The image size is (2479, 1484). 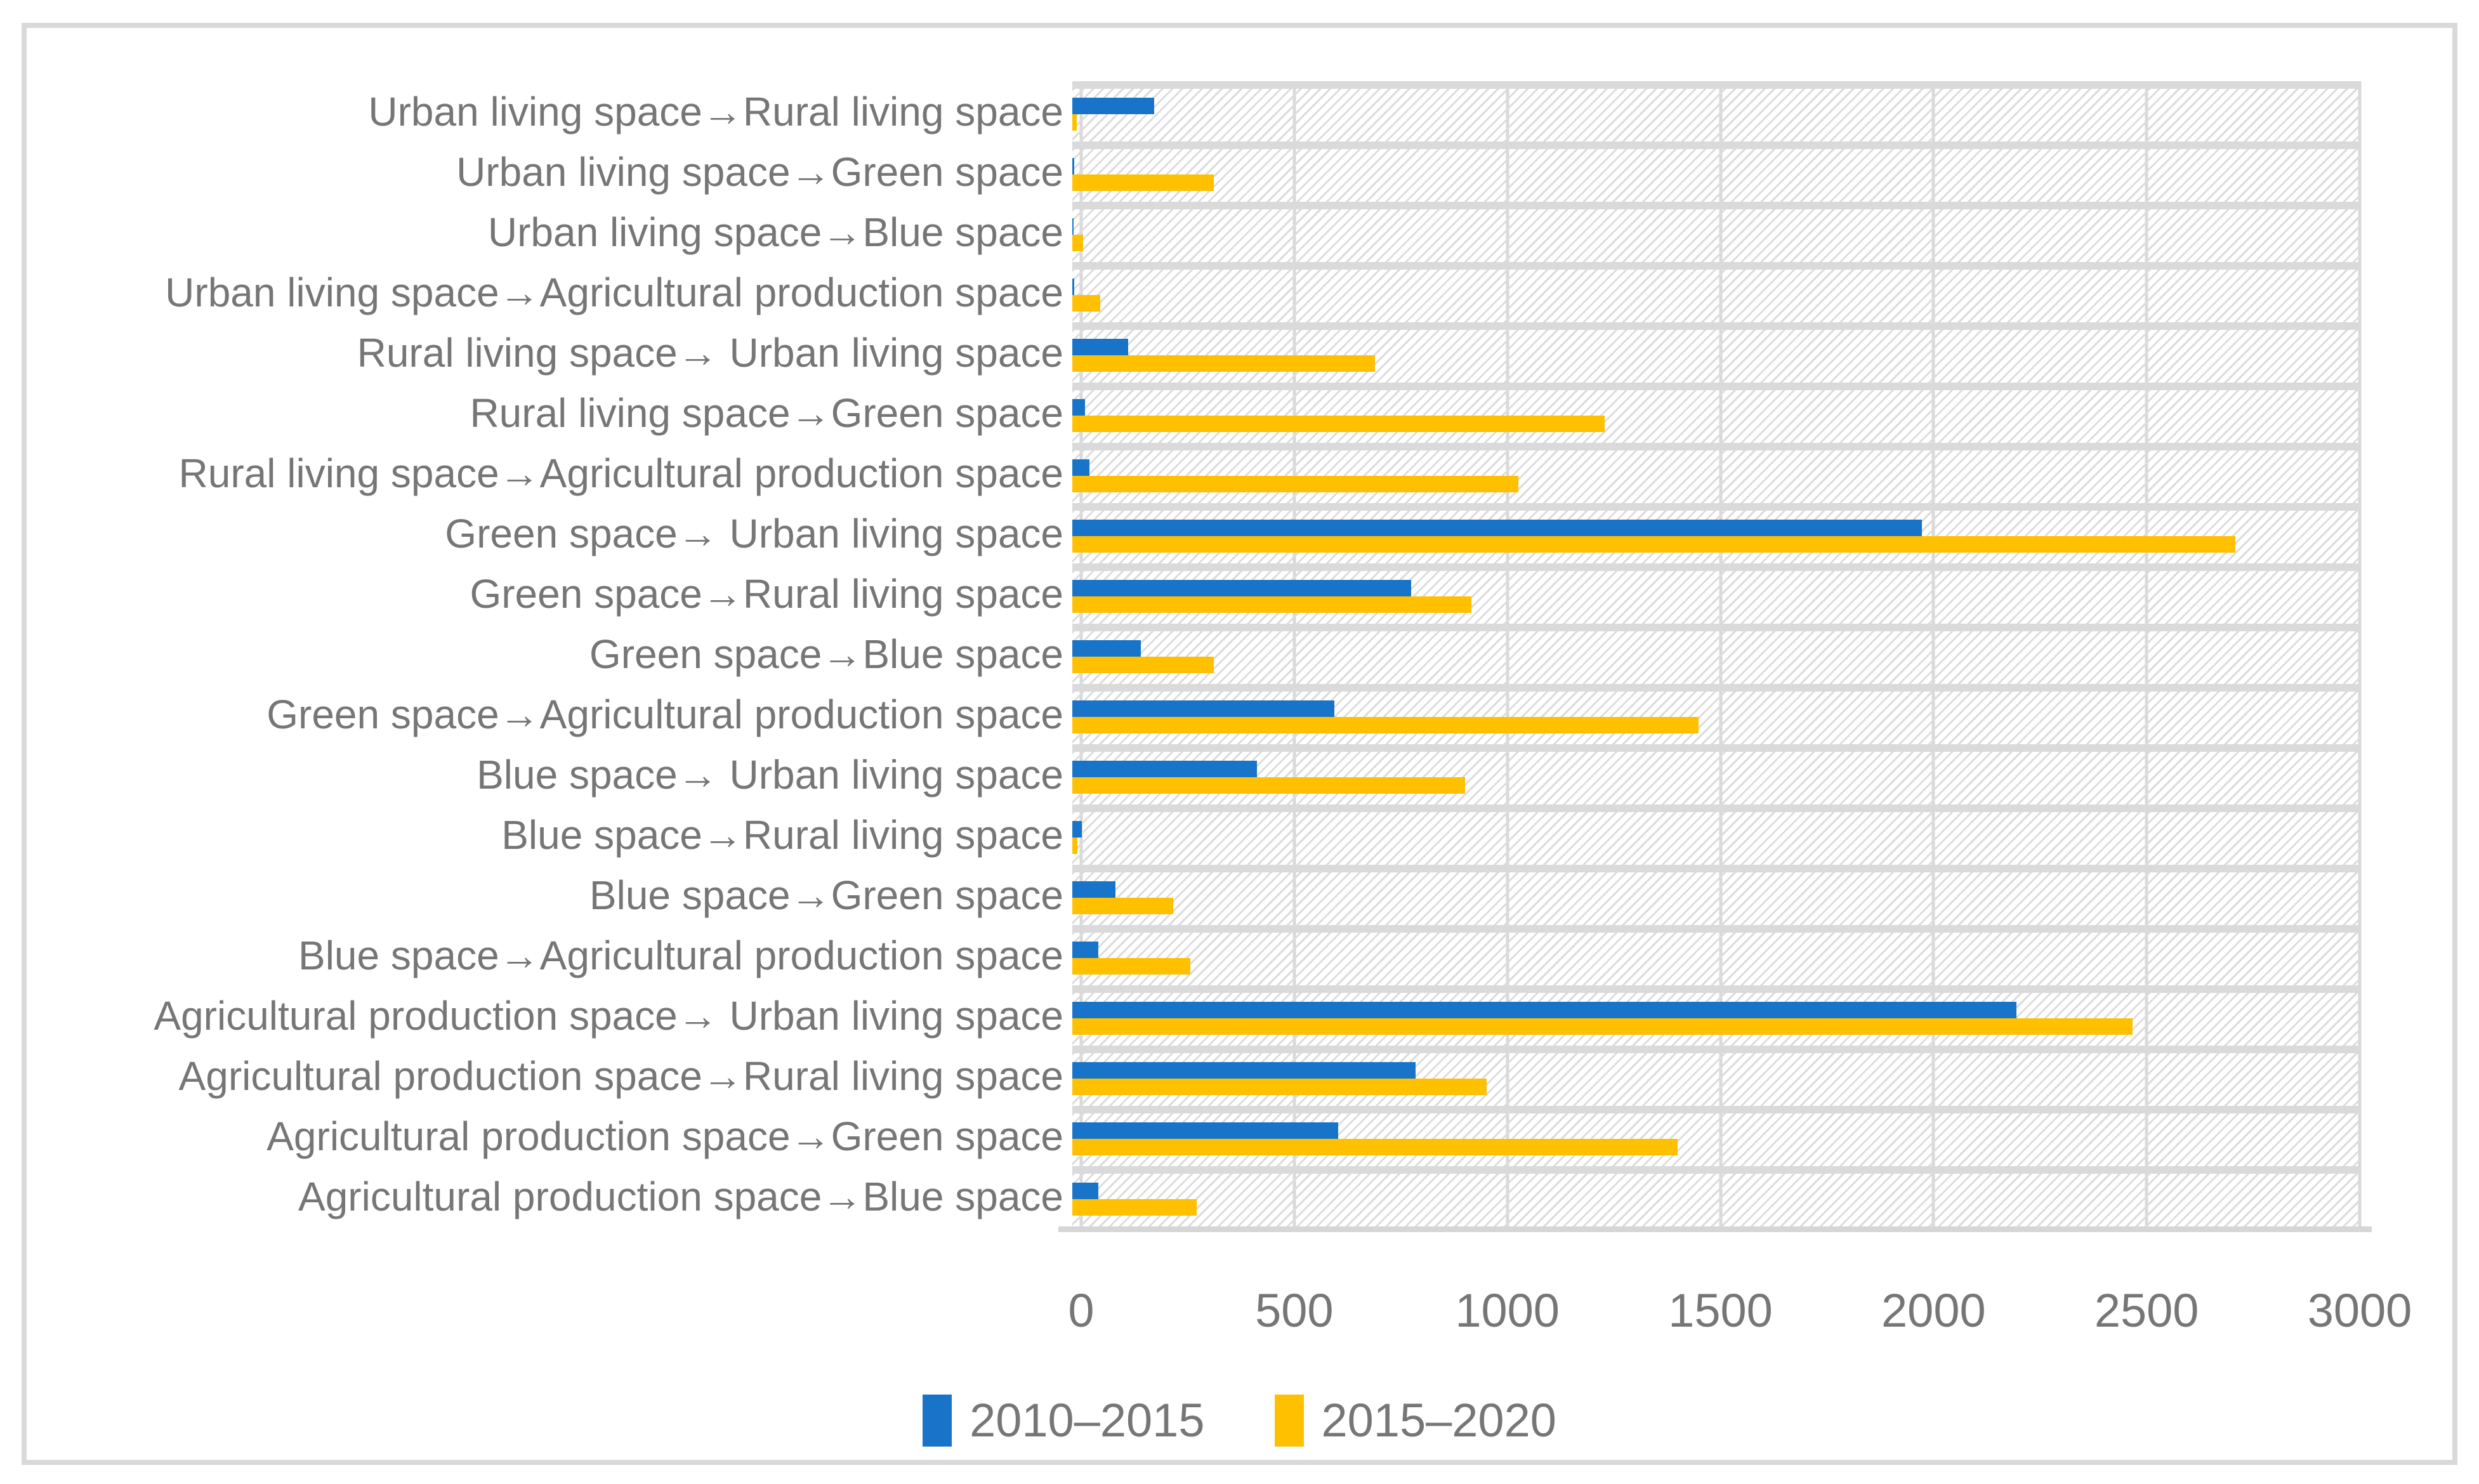 I want to click on chart-row: Blue space→ Urban living space, so click(x=1192, y=774).